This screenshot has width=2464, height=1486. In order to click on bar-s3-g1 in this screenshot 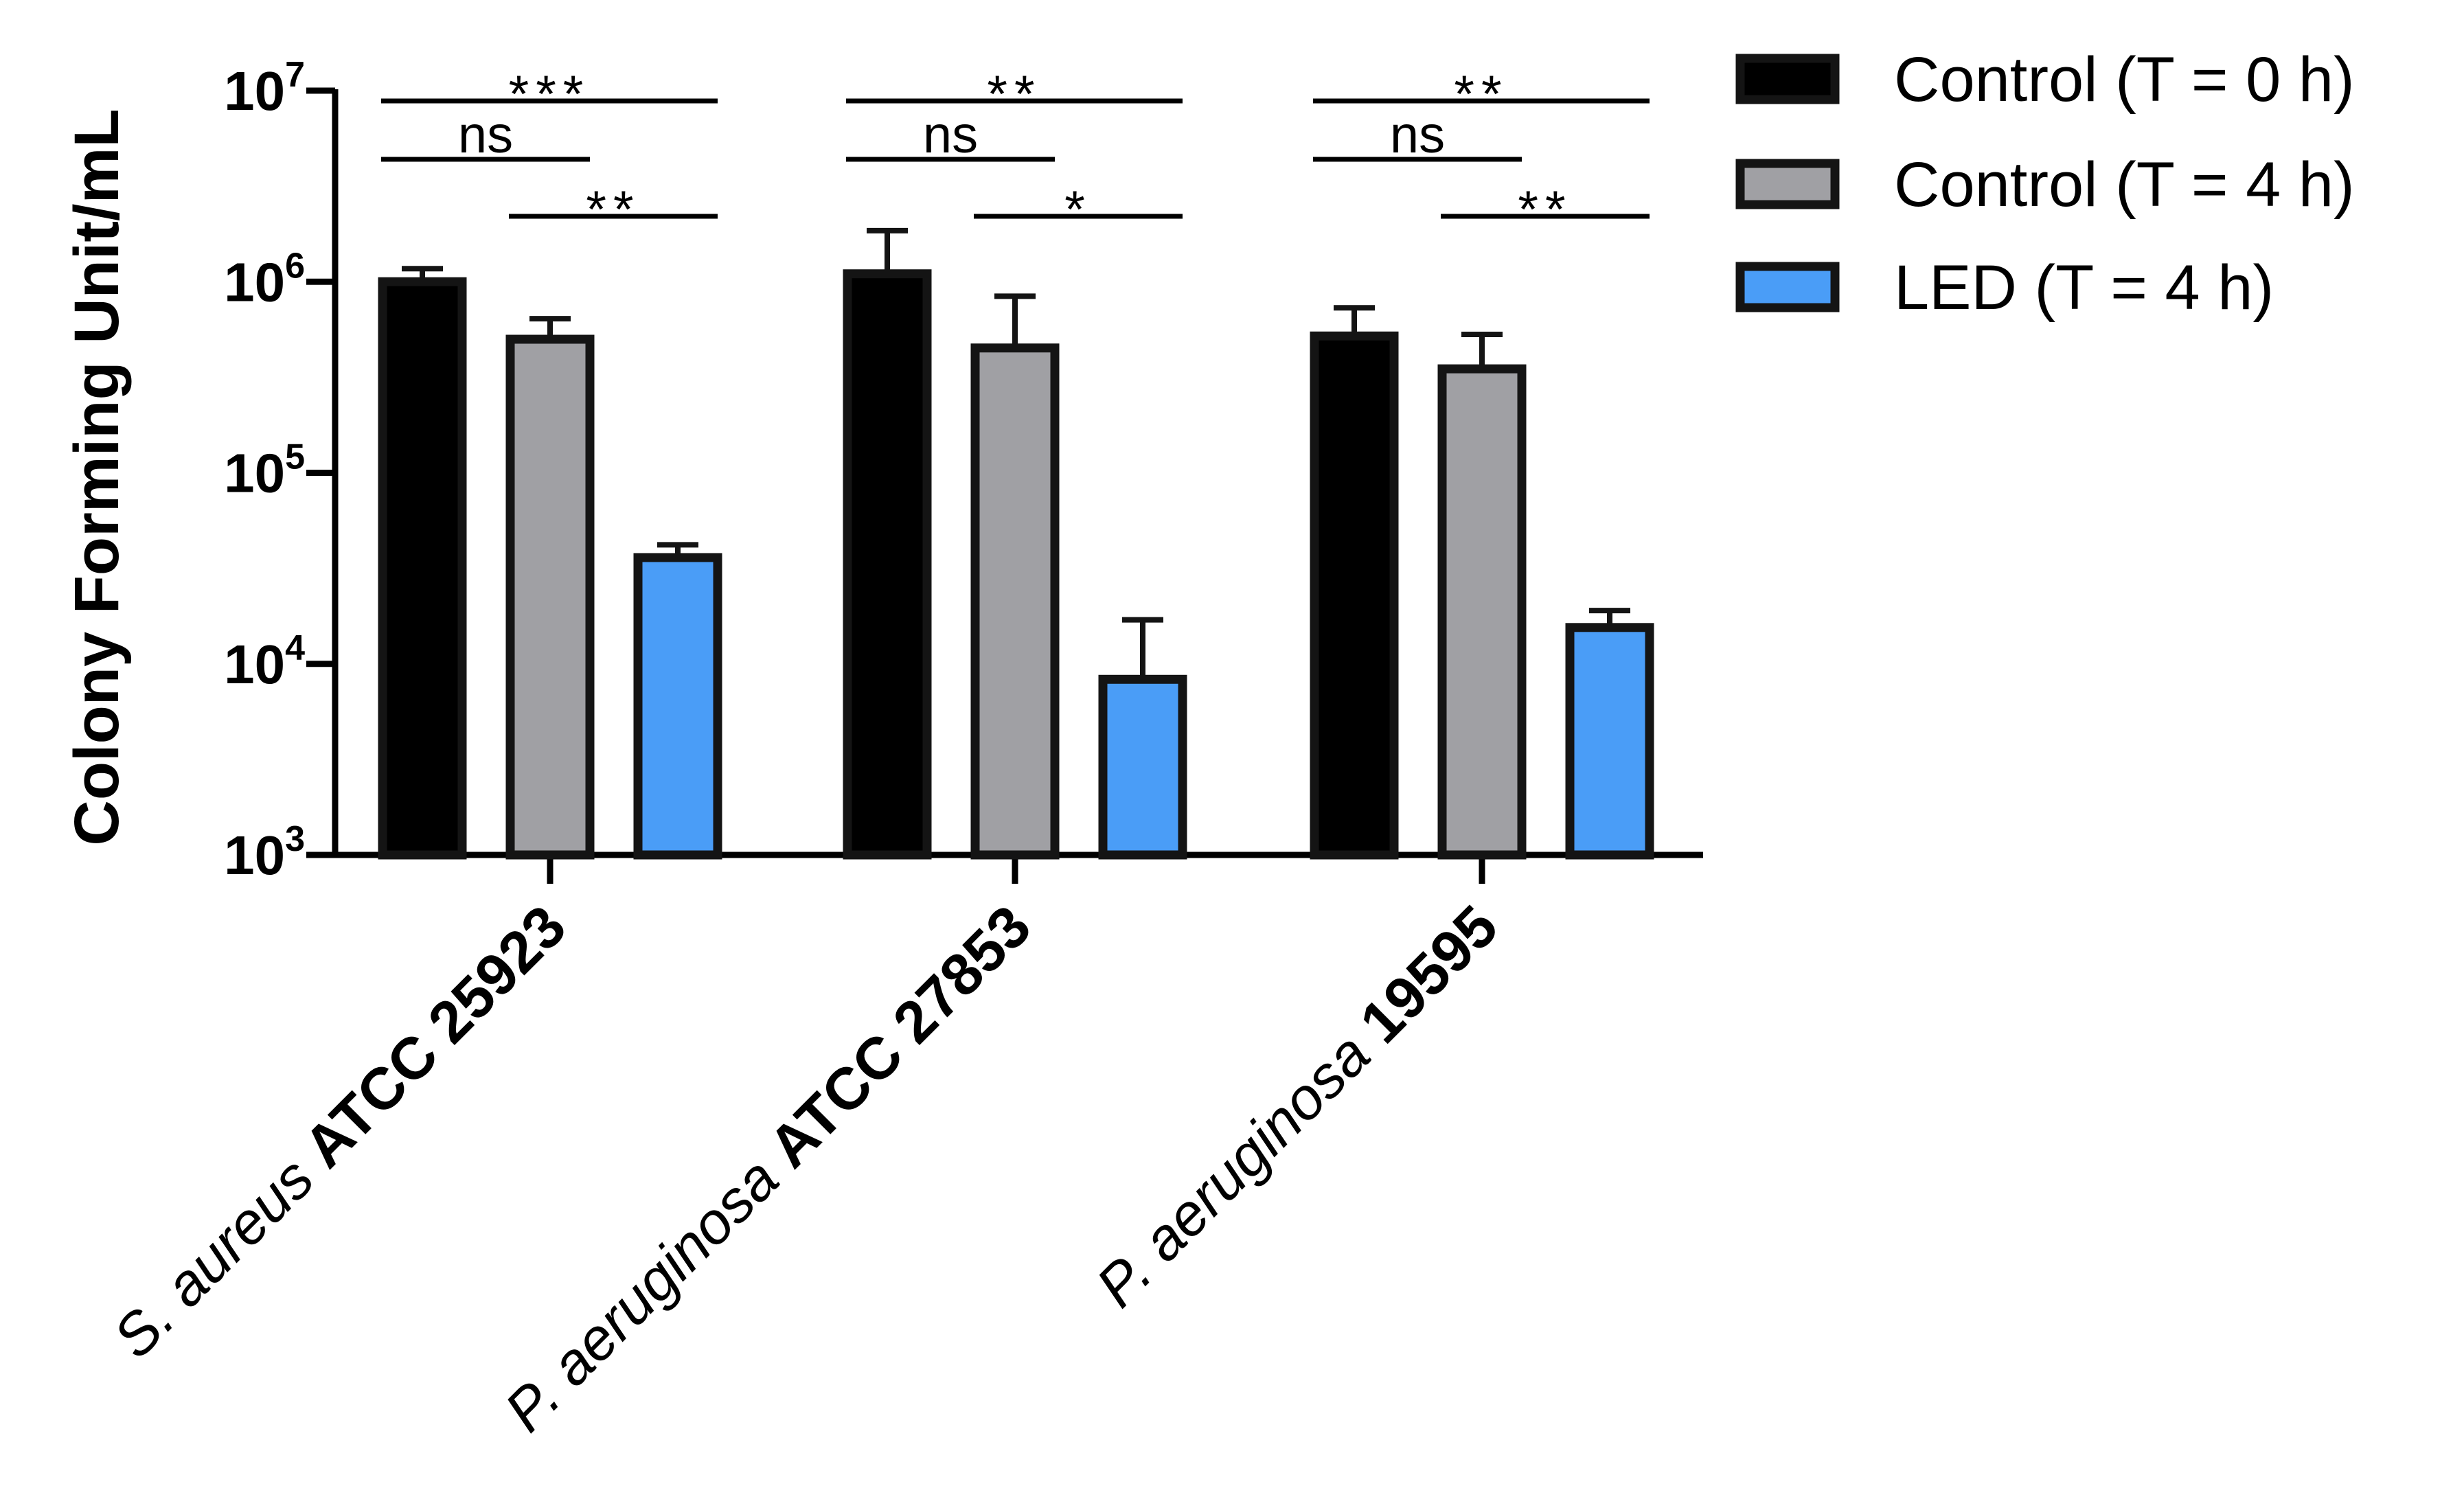, I will do `click(677, 706)`.